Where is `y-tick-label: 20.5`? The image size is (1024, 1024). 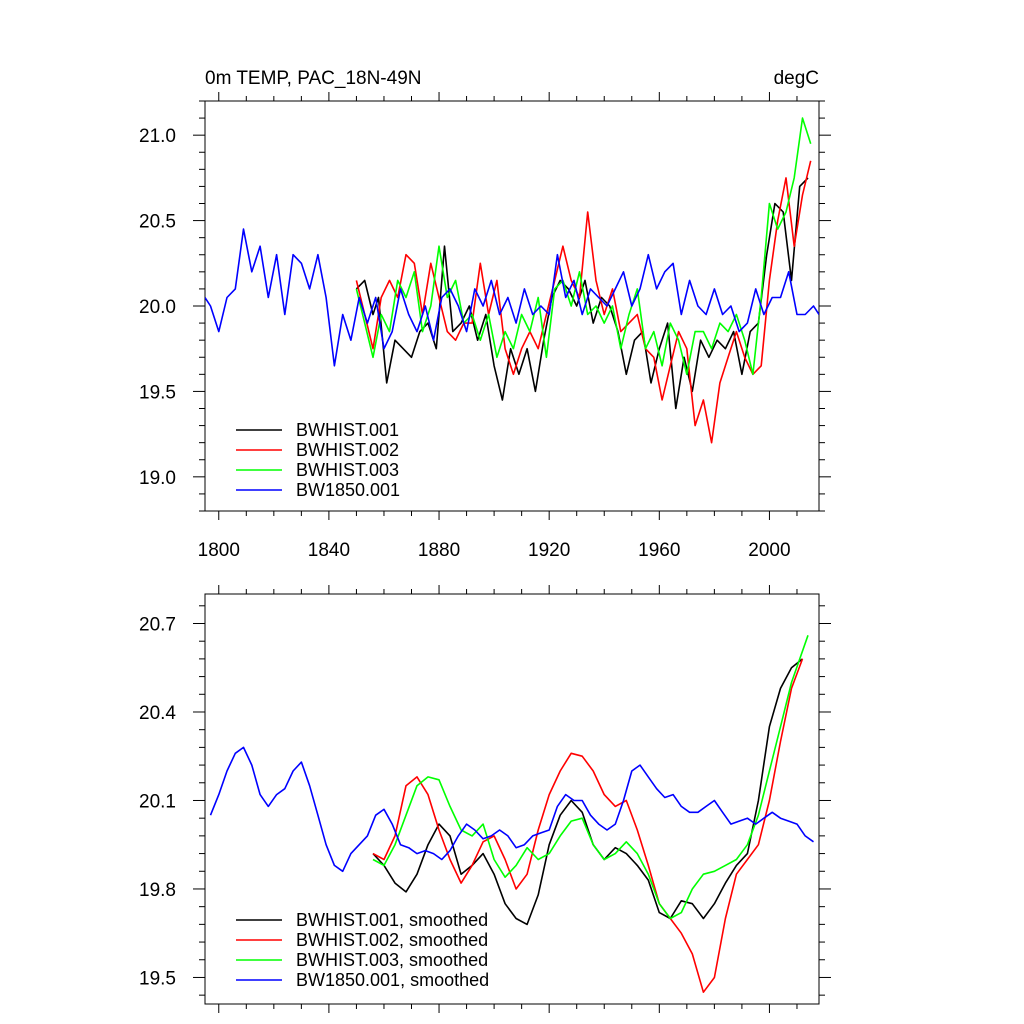
y-tick-label: 20.5 is located at coordinates (157, 222).